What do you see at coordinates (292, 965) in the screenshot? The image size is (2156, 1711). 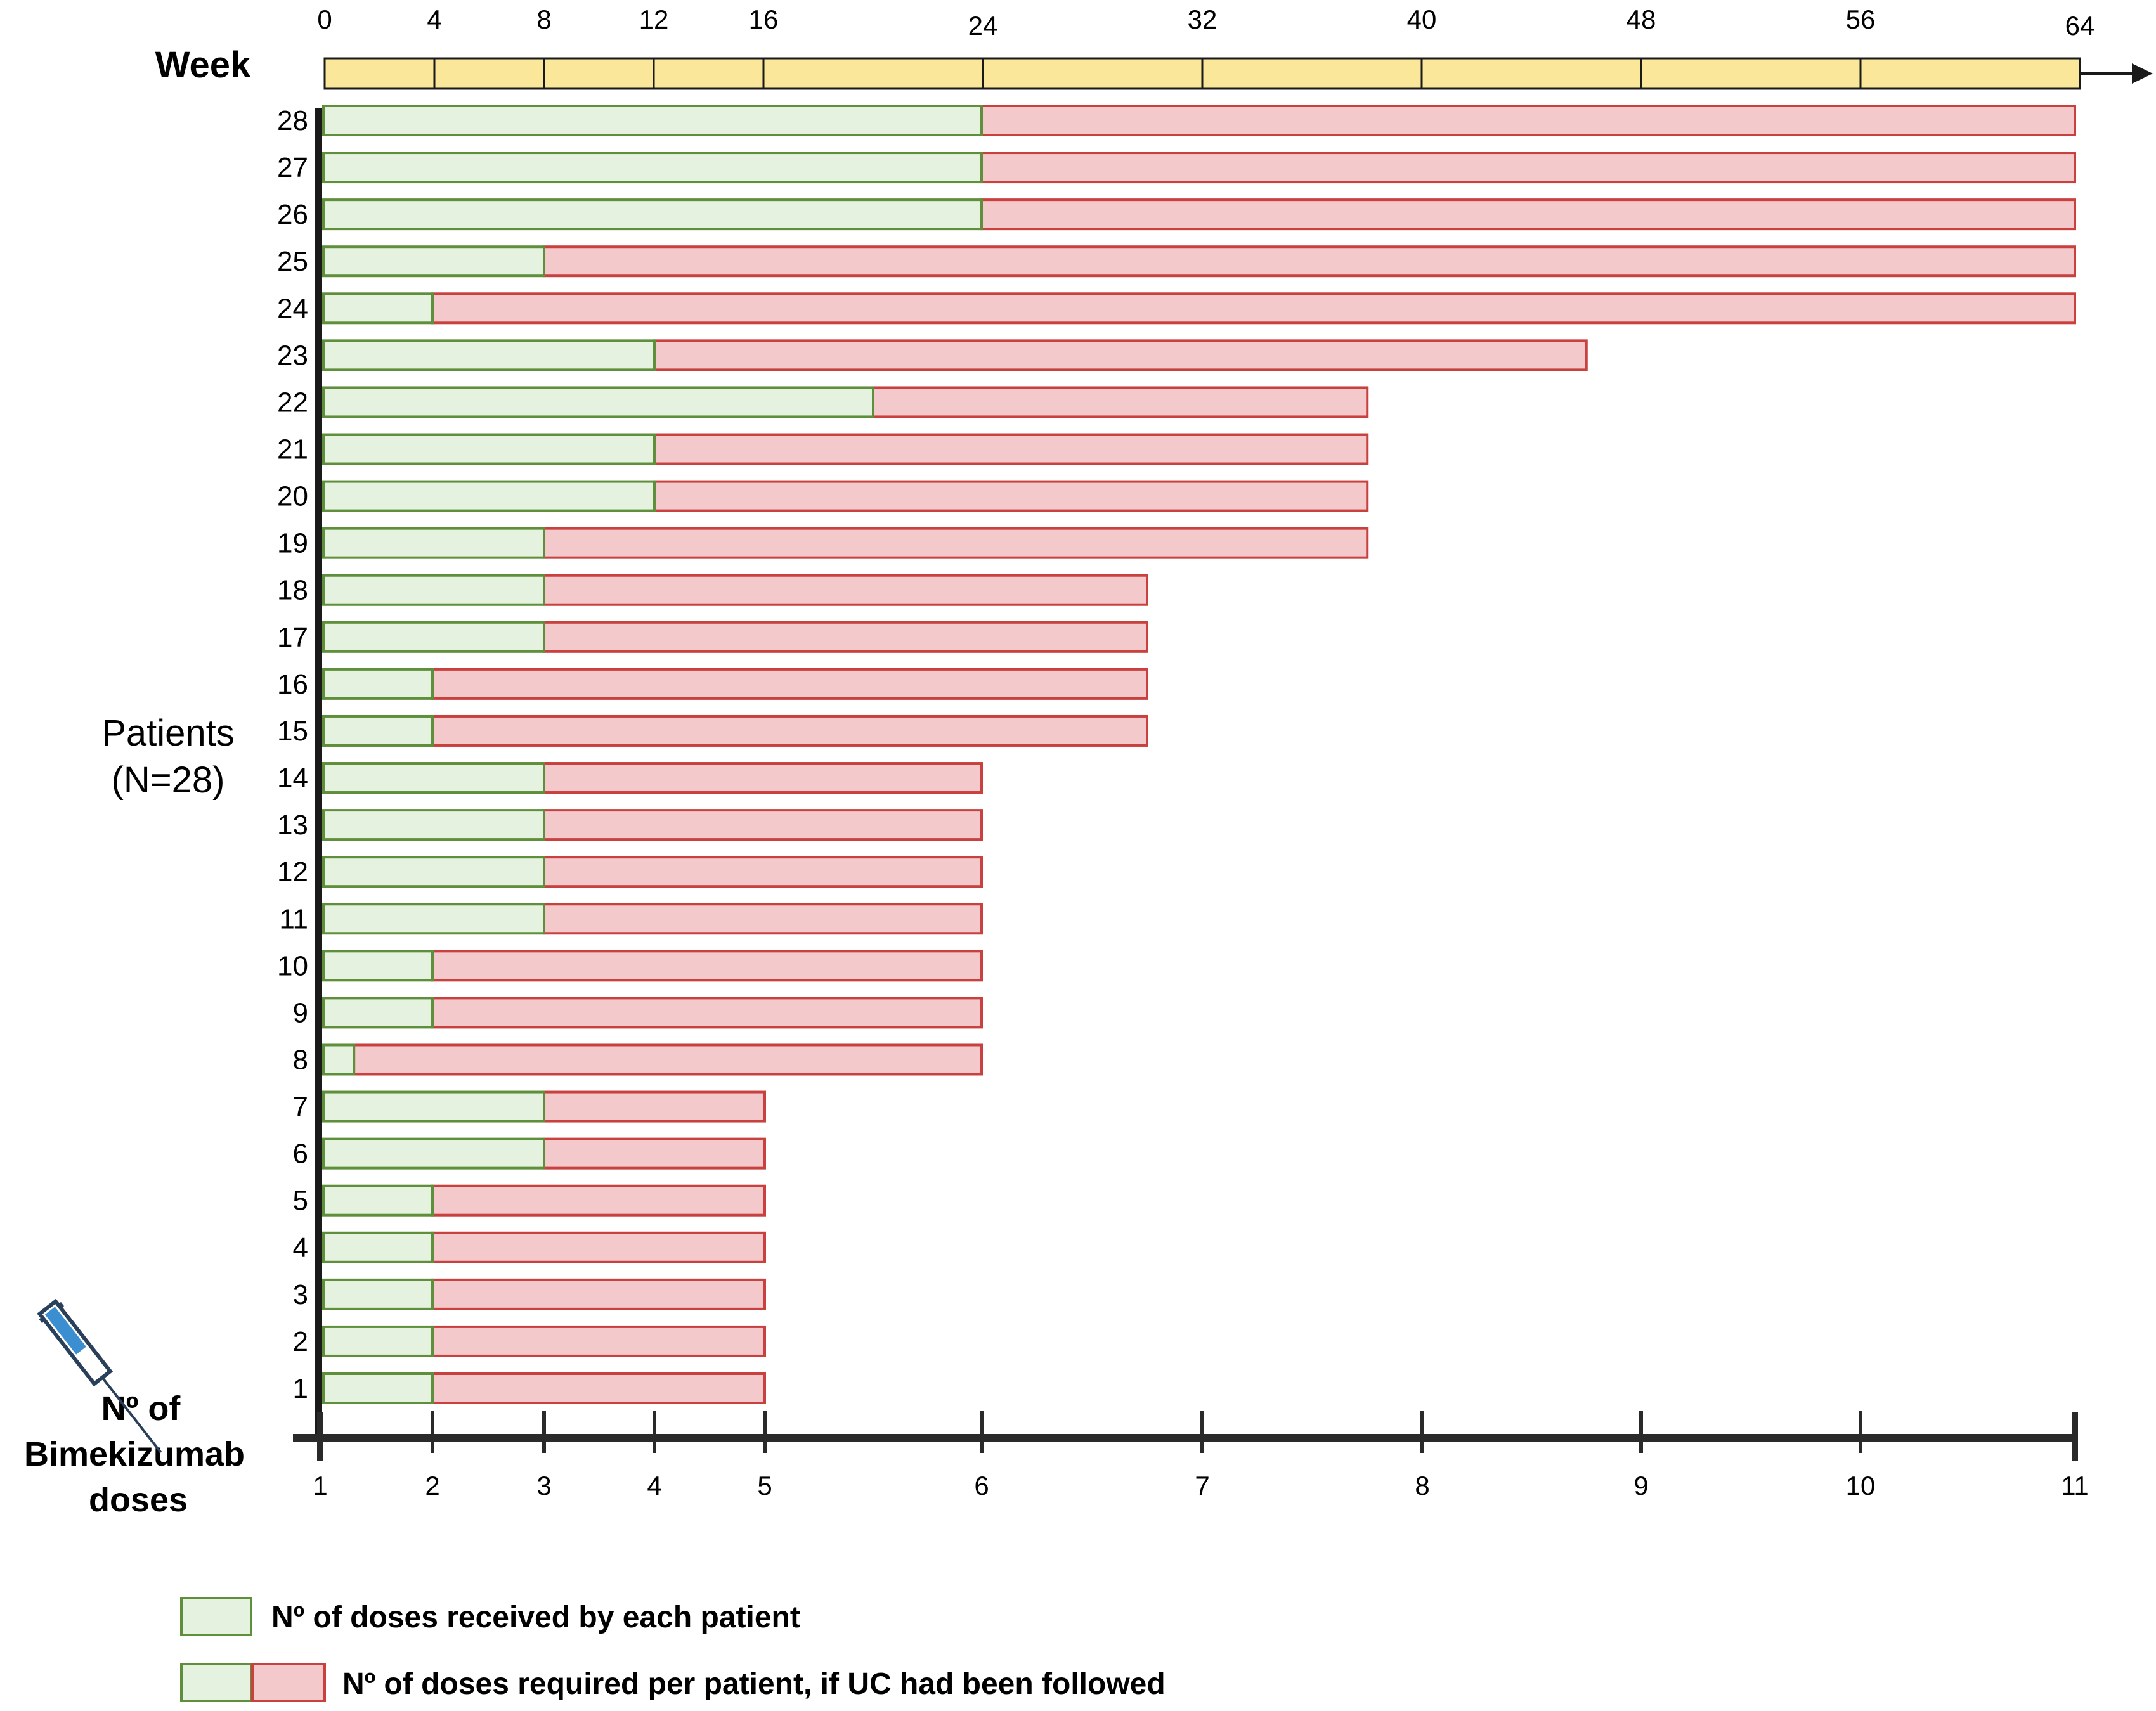 I see `patient-label: 10` at bounding box center [292, 965].